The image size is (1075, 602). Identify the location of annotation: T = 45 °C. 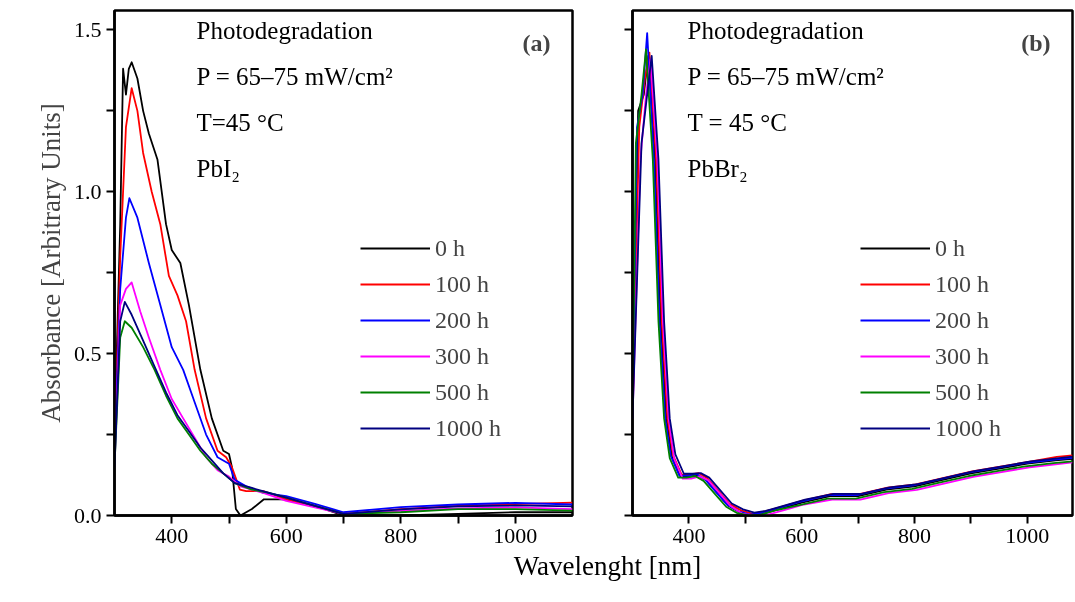
(737, 122).